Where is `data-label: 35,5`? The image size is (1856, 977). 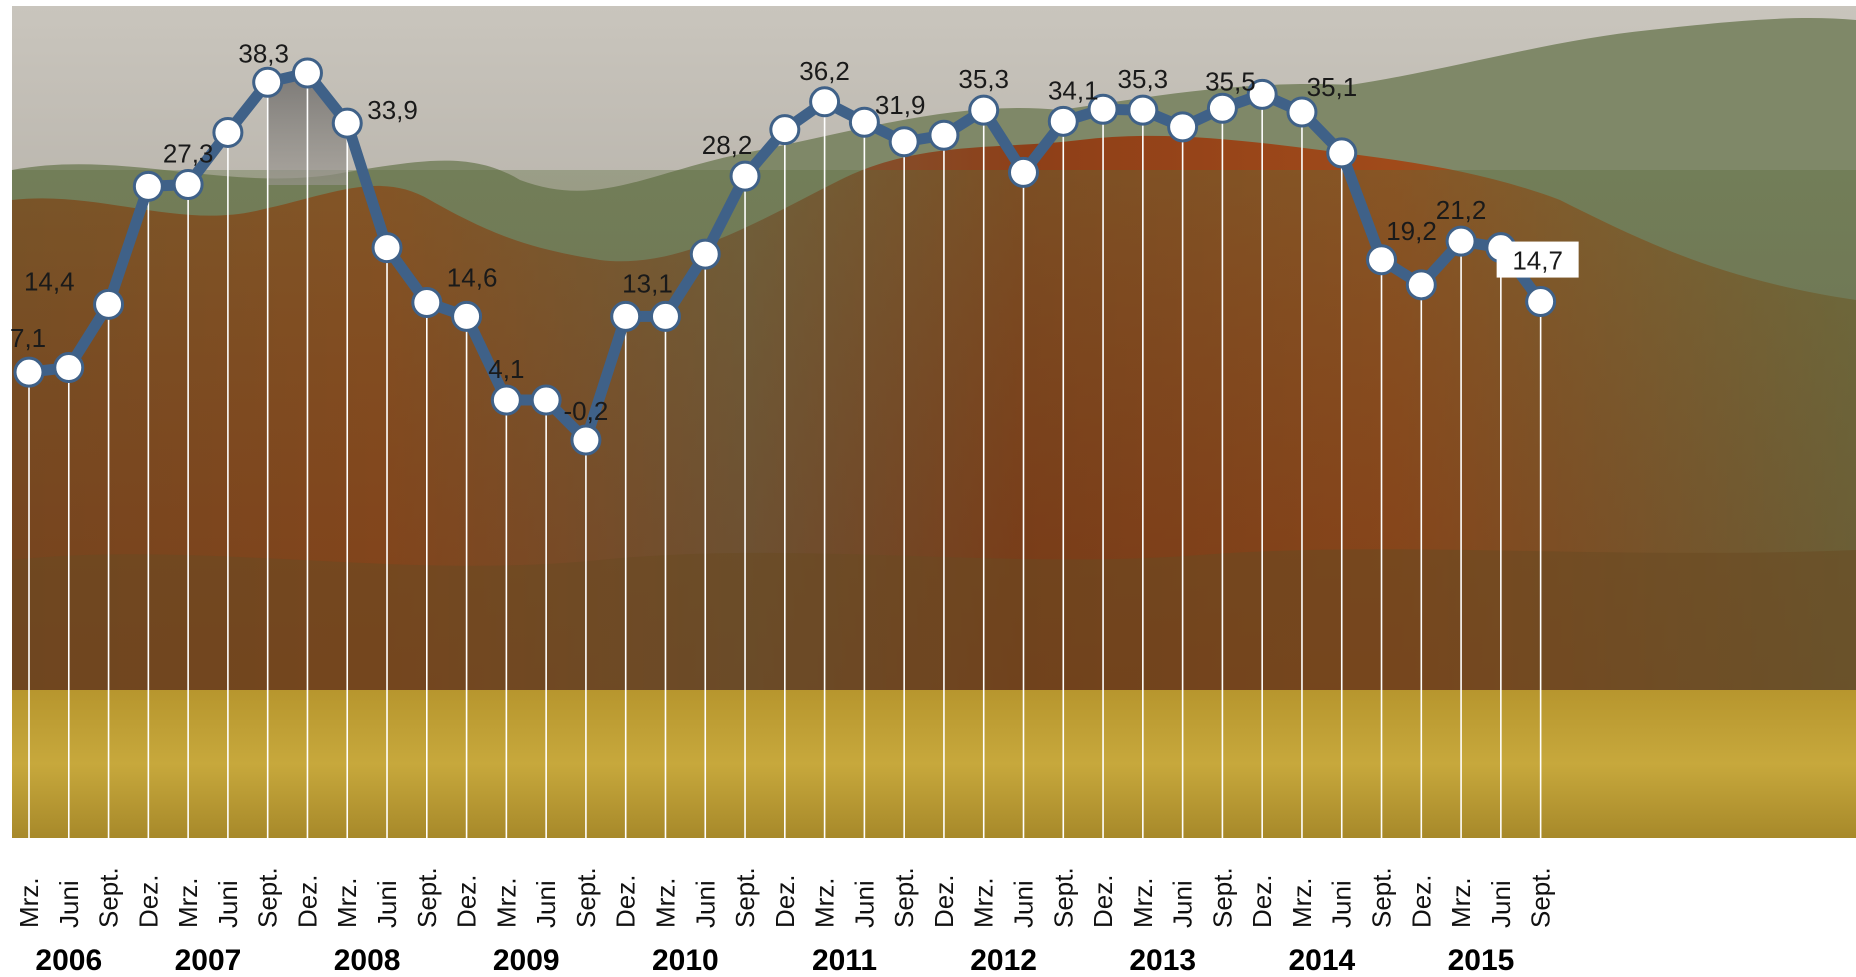
data-label: 35,5 is located at coordinates (1230, 81).